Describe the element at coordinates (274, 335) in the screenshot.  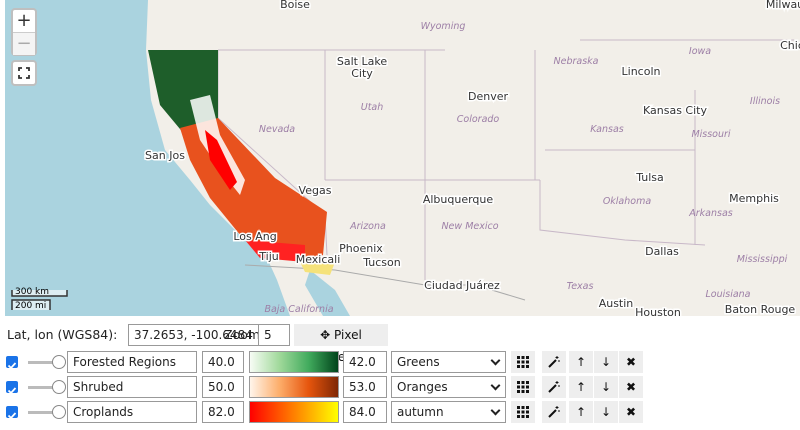
I see `zoom-input: 5` at that location.